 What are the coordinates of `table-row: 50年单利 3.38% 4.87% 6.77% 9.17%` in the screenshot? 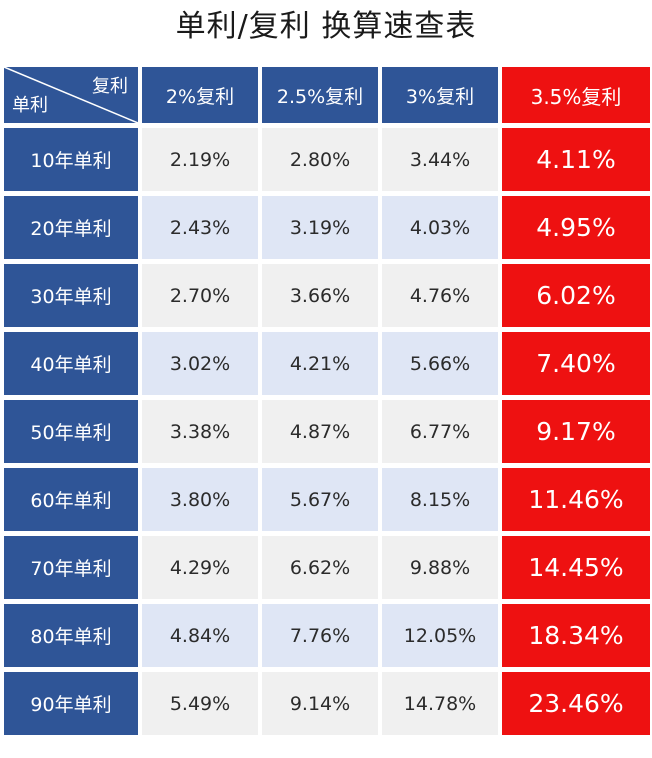 It's located at (327, 431).